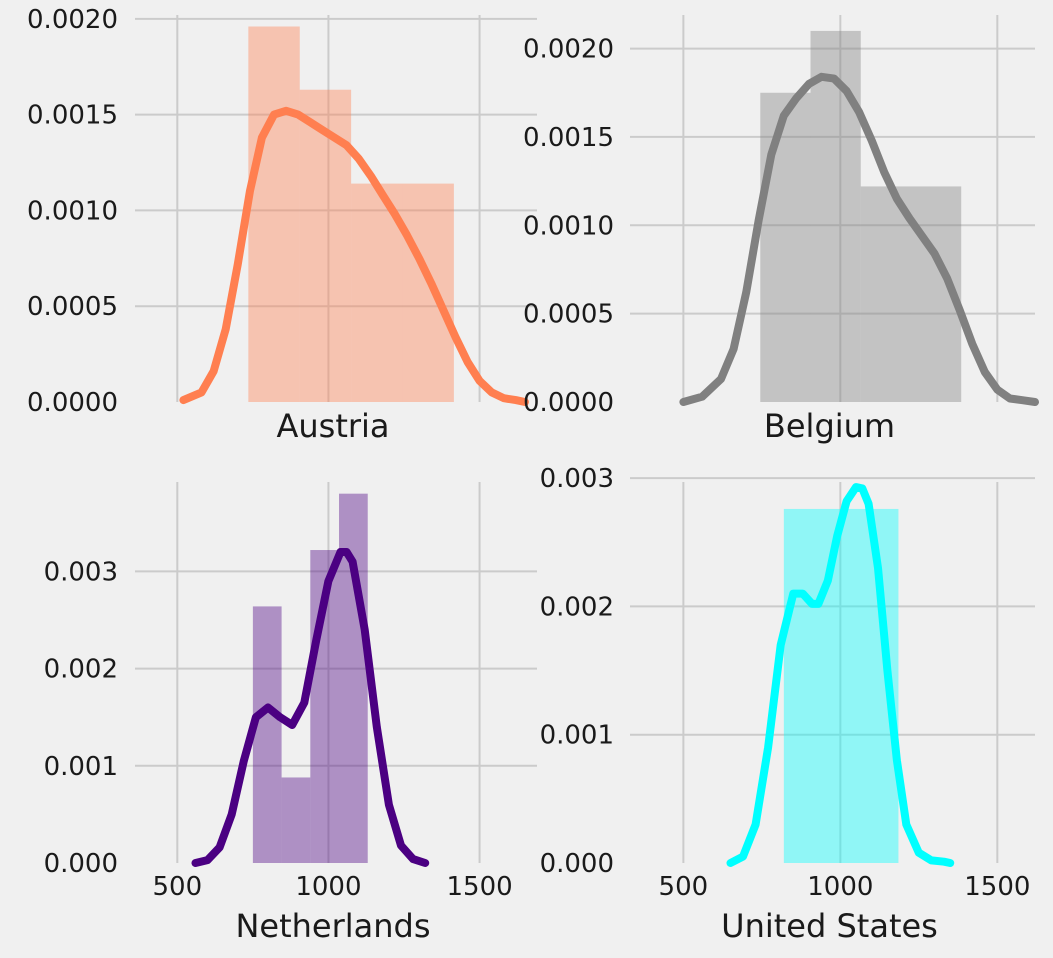  Describe the element at coordinates (829, 926) in the screenshot. I see `x-axis-label: United States` at that location.